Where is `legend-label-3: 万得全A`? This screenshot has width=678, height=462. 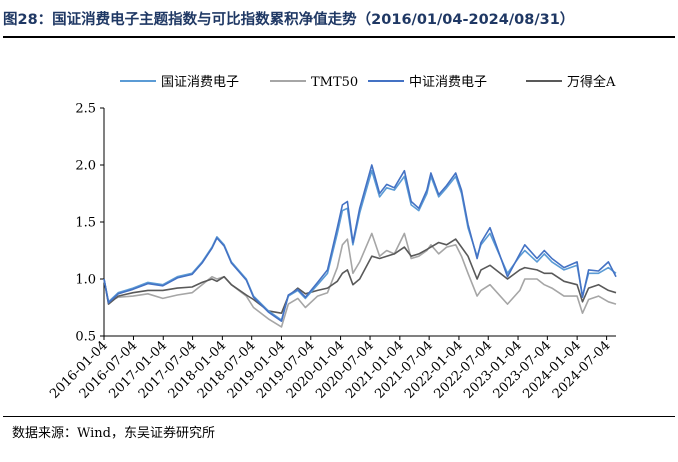 legend-label-3: 万得全A is located at coordinates (591, 82).